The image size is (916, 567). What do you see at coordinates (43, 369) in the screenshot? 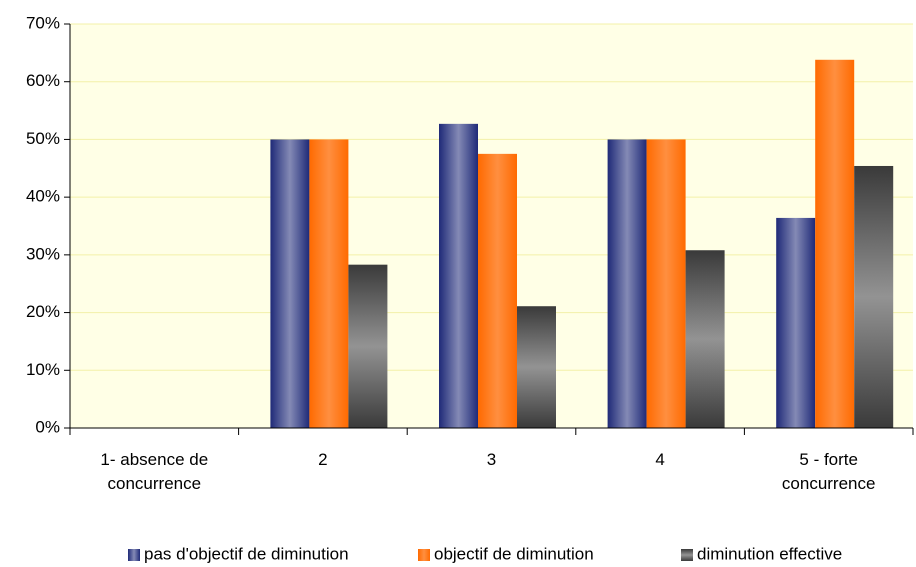
I see `y-tick-label: 10%` at bounding box center [43, 369].